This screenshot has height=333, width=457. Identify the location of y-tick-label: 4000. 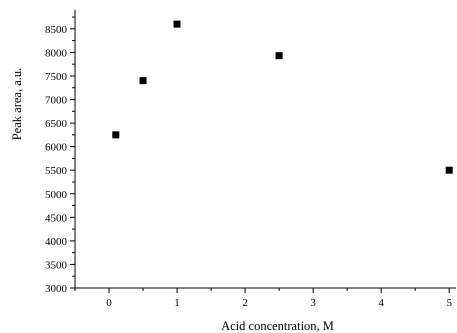
(56, 242).